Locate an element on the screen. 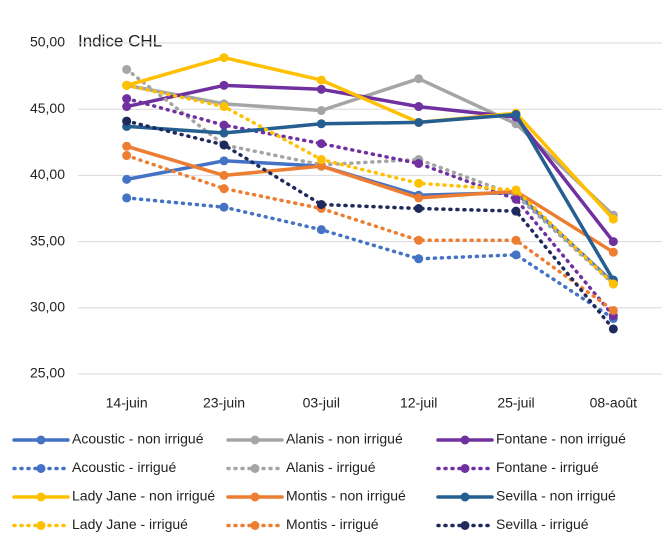  x-tick-label: 25-juil is located at coordinates (515, 403).